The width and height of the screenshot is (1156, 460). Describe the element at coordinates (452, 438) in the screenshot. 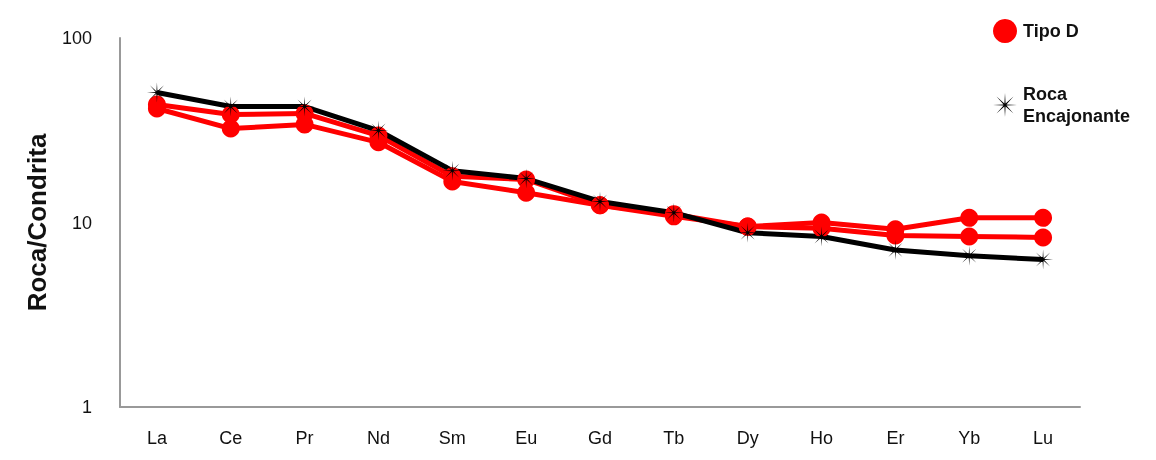

I see `x-tick-label: Sm` at that location.